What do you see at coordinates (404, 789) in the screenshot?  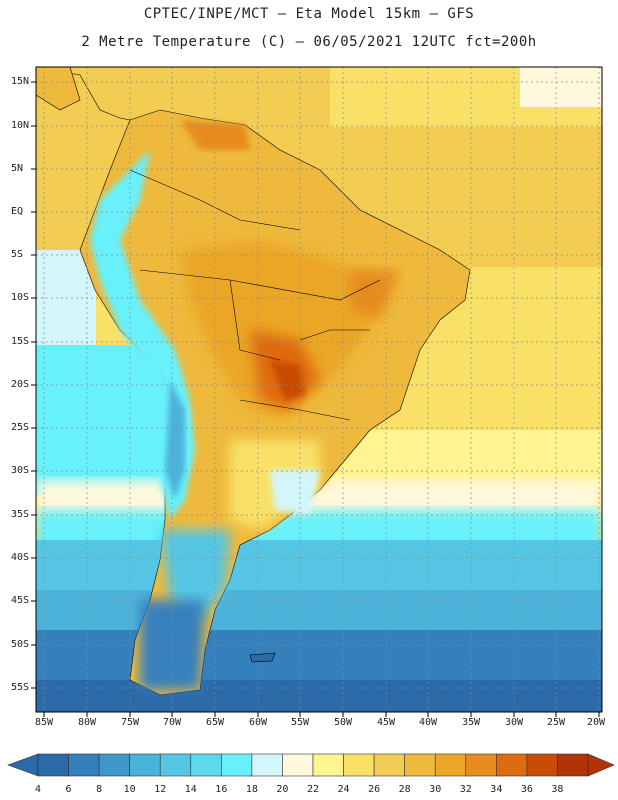 I see `colorbar-tick-label: 28` at bounding box center [404, 789].